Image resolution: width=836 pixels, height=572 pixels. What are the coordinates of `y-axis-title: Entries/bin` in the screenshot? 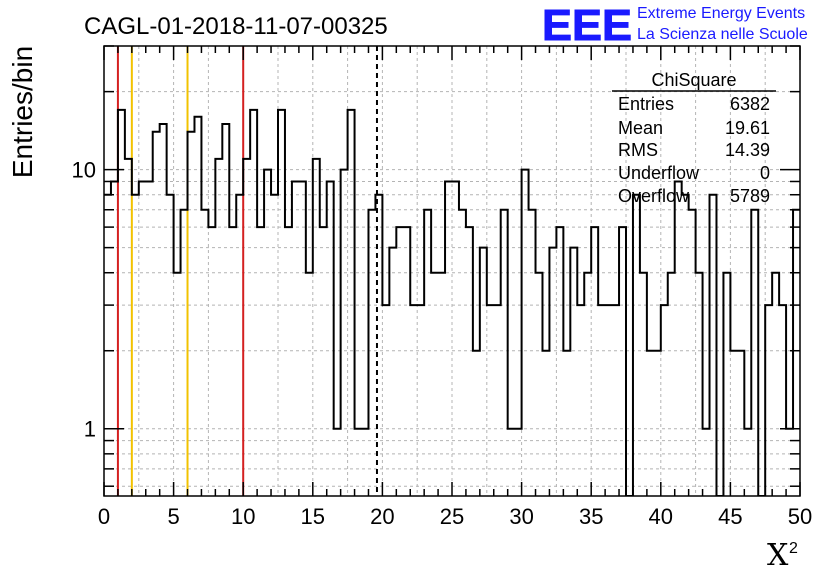 It's located at (22, 112).